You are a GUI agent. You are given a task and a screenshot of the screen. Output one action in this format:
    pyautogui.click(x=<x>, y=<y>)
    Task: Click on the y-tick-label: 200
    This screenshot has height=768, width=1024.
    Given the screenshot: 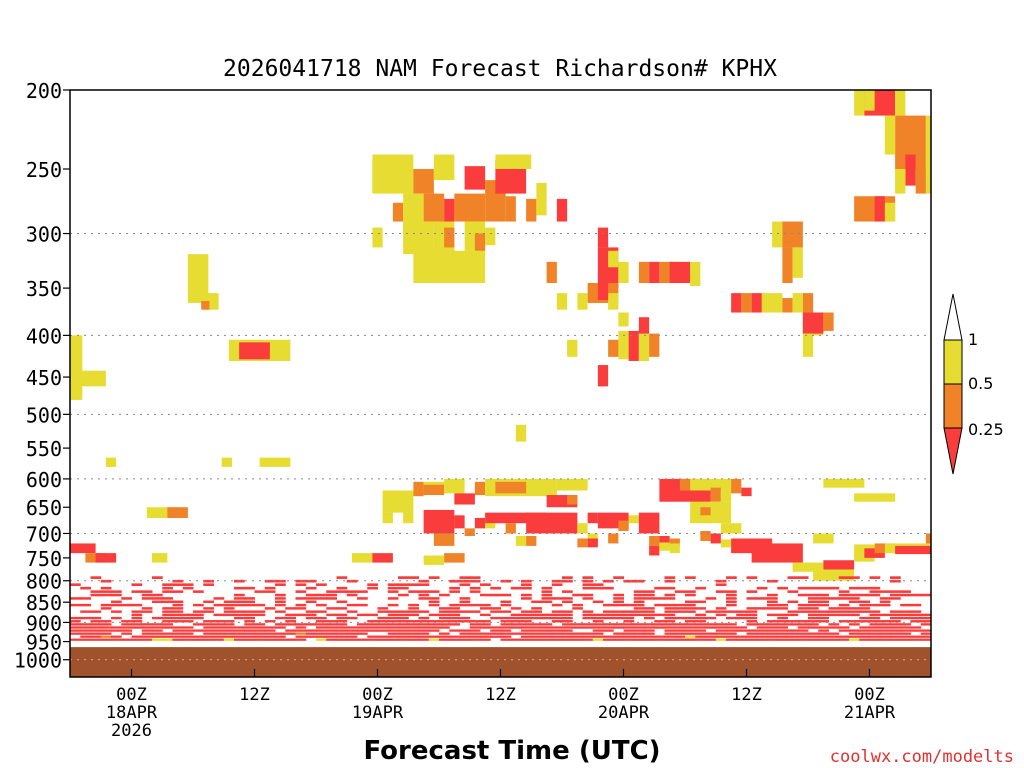 What is the action you would take?
    pyautogui.click(x=44, y=91)
    